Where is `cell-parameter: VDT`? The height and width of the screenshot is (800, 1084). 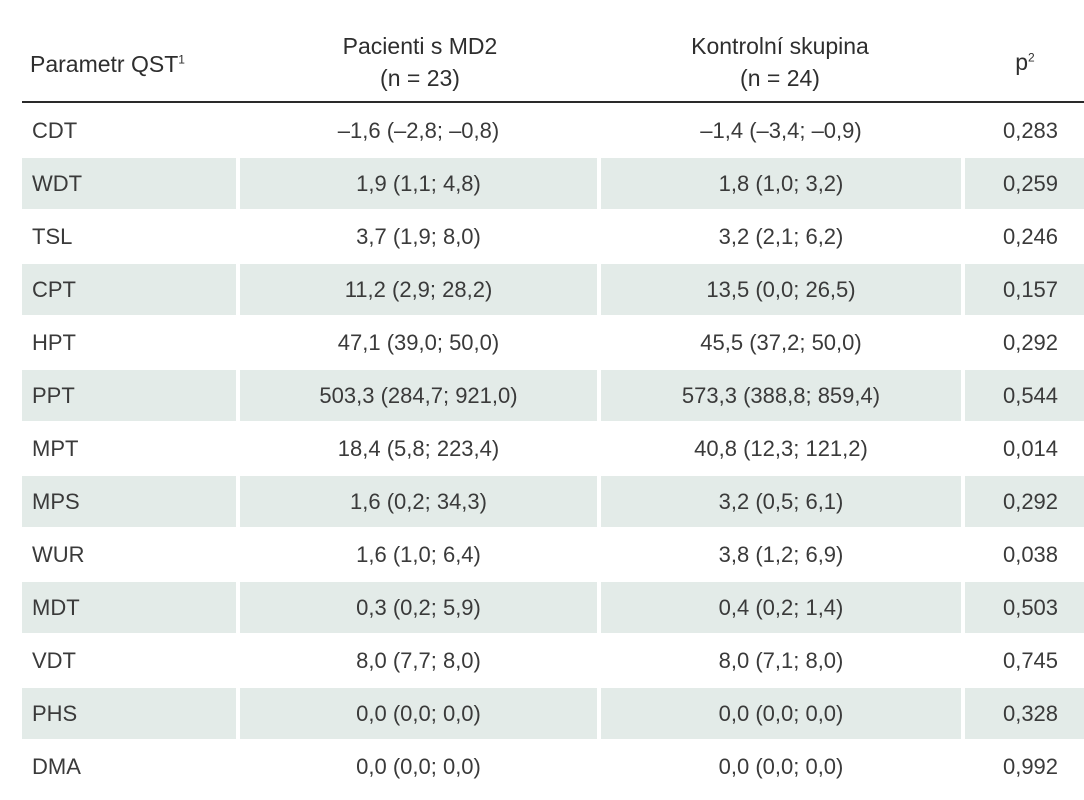 cell-parameter: VDT is located at coordinates (54, 660).